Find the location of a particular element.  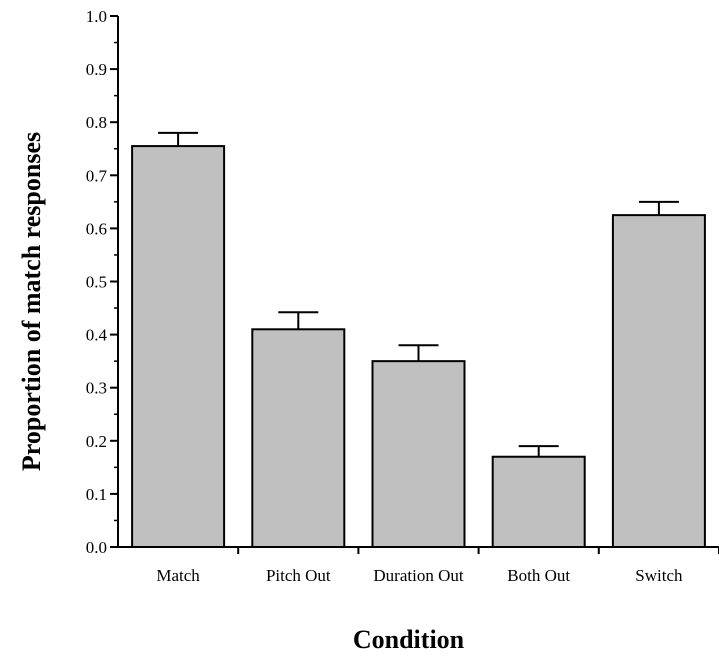

y-tick-label: 0.4 is located at coordinates (97, 335).